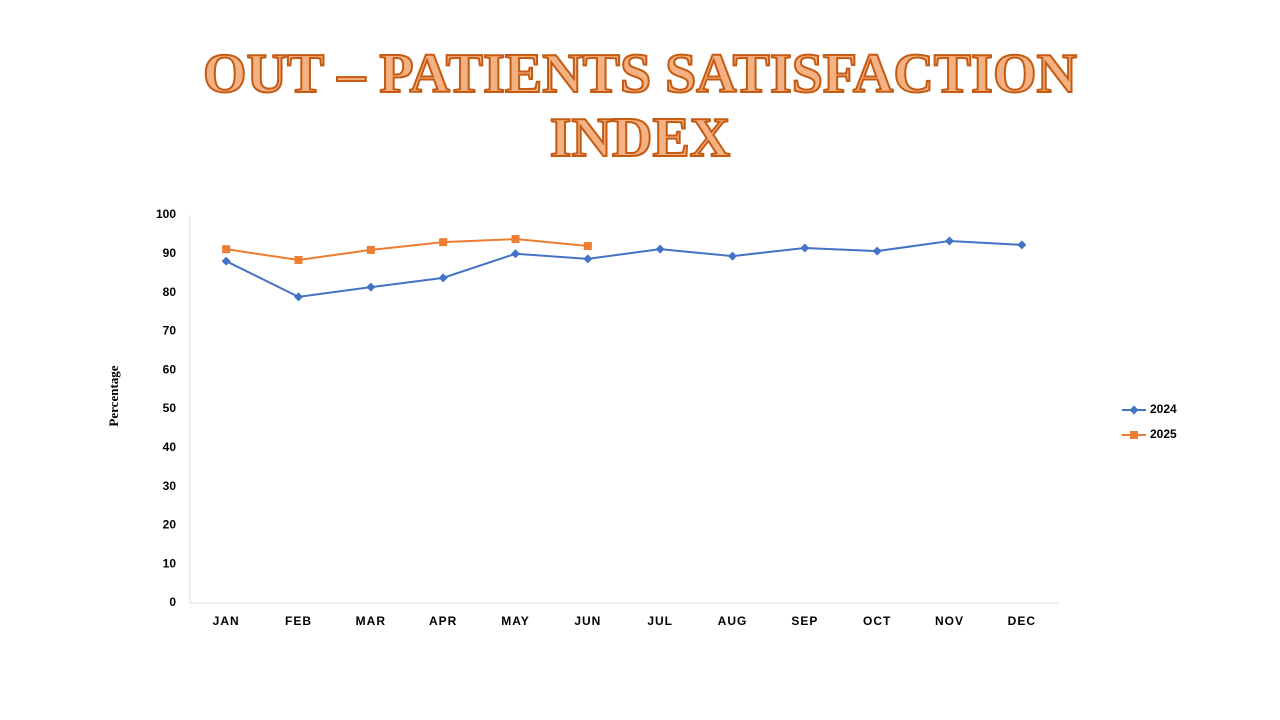 The image size is (1280, 720). Describe the element at coordinates (170, 292) in the screenshot. I see `y-tick-label: 80` at that location.